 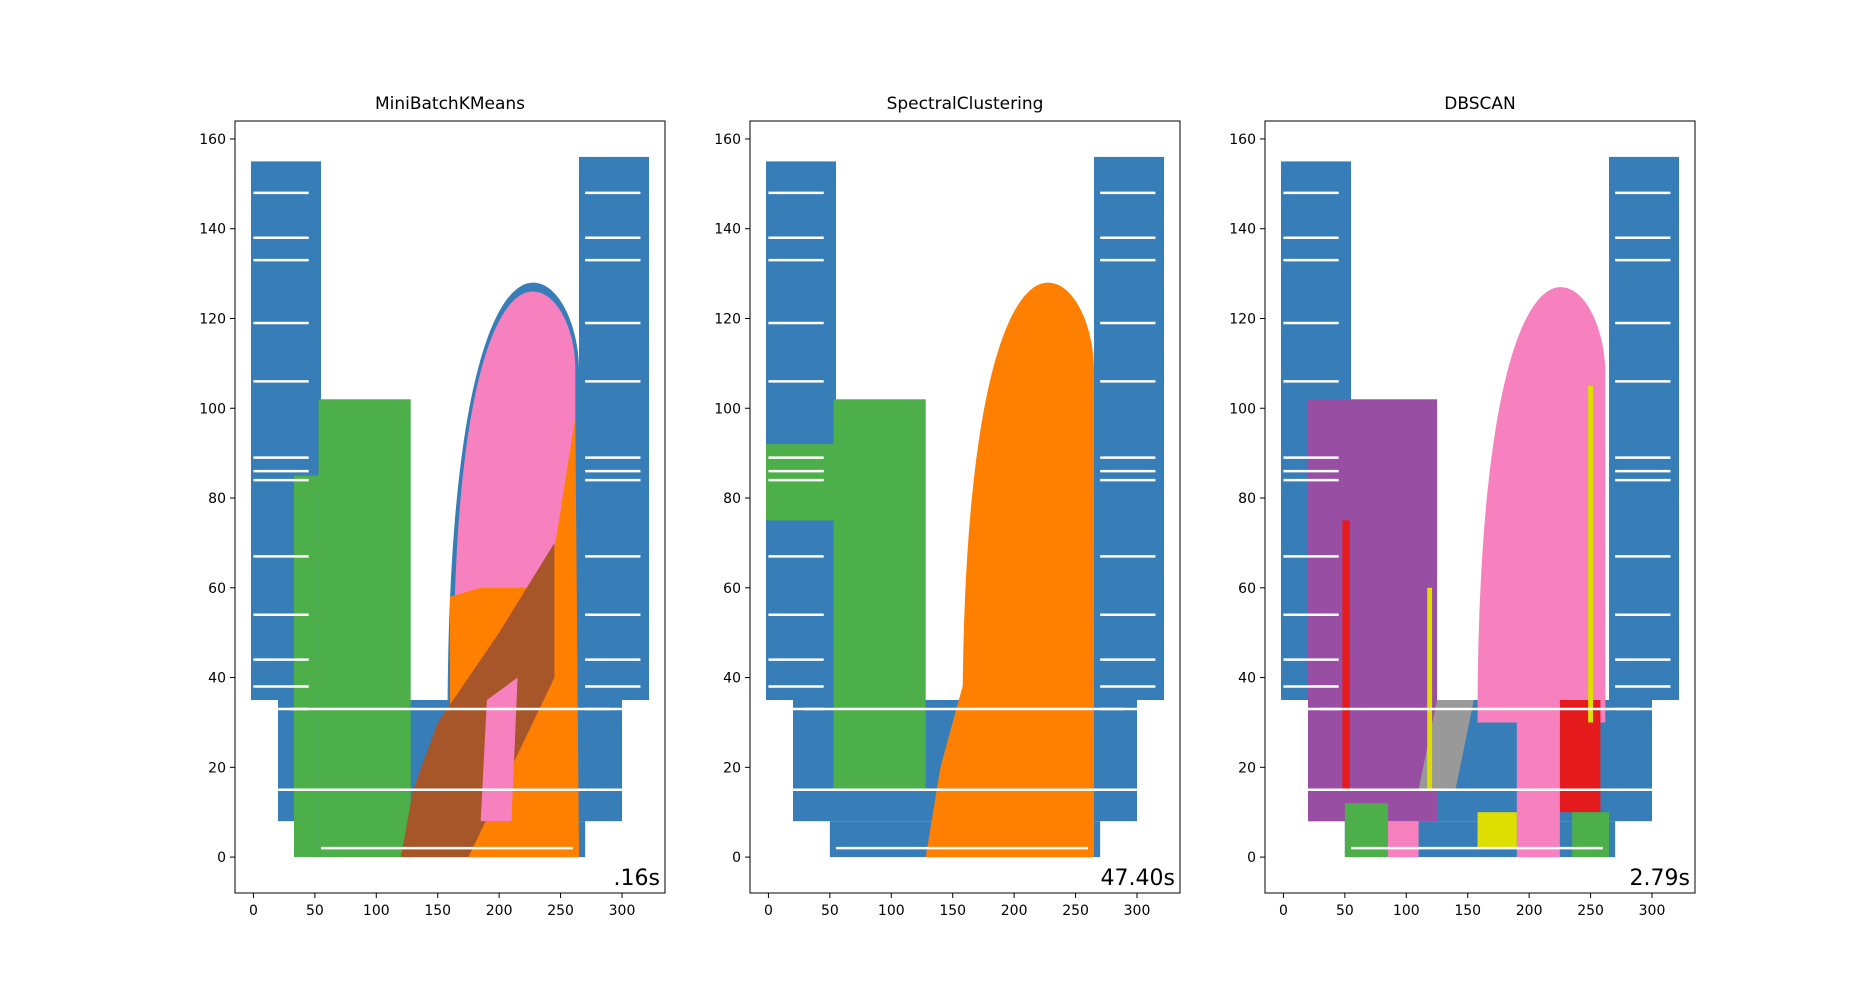 I want to click on panel-title: SpectralClustering, so click(x=965, y=104).